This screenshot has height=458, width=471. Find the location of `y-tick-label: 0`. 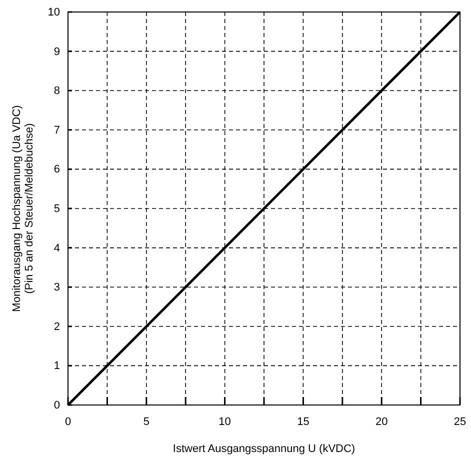

y-tick-label: 0 is located at coordinates (57, 406).